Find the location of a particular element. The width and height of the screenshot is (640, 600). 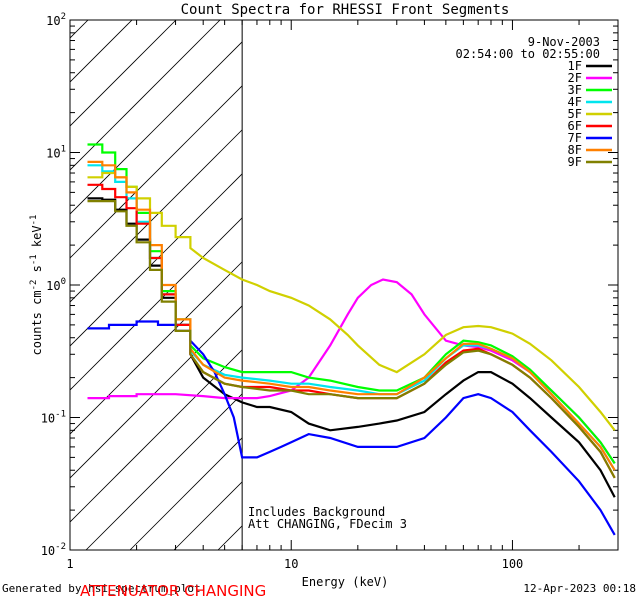

x-tick-label: 10 is located at coordinates (291, 564).